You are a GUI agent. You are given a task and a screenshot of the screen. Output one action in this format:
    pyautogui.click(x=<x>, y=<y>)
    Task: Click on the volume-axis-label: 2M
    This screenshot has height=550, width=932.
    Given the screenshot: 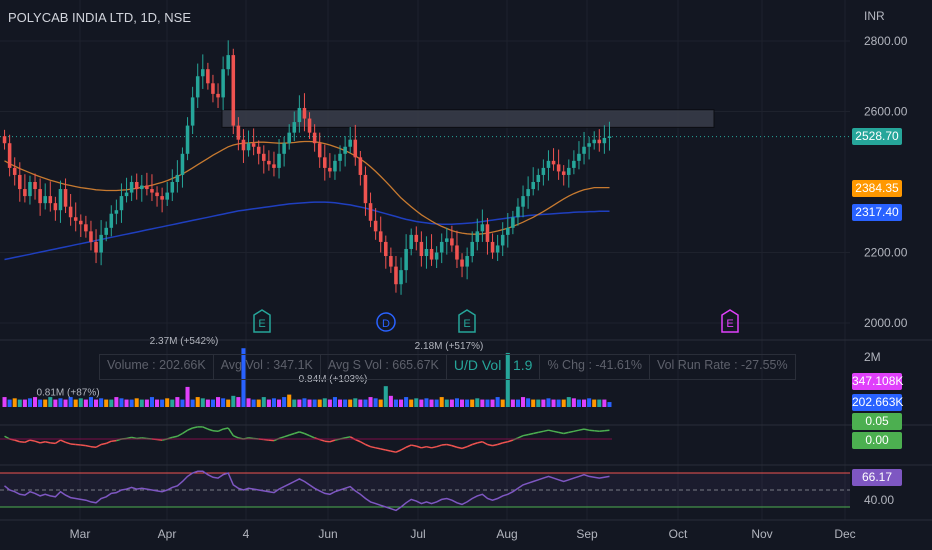 What is the action you would take?
    pyautogui.click(x=872, y=357)
    